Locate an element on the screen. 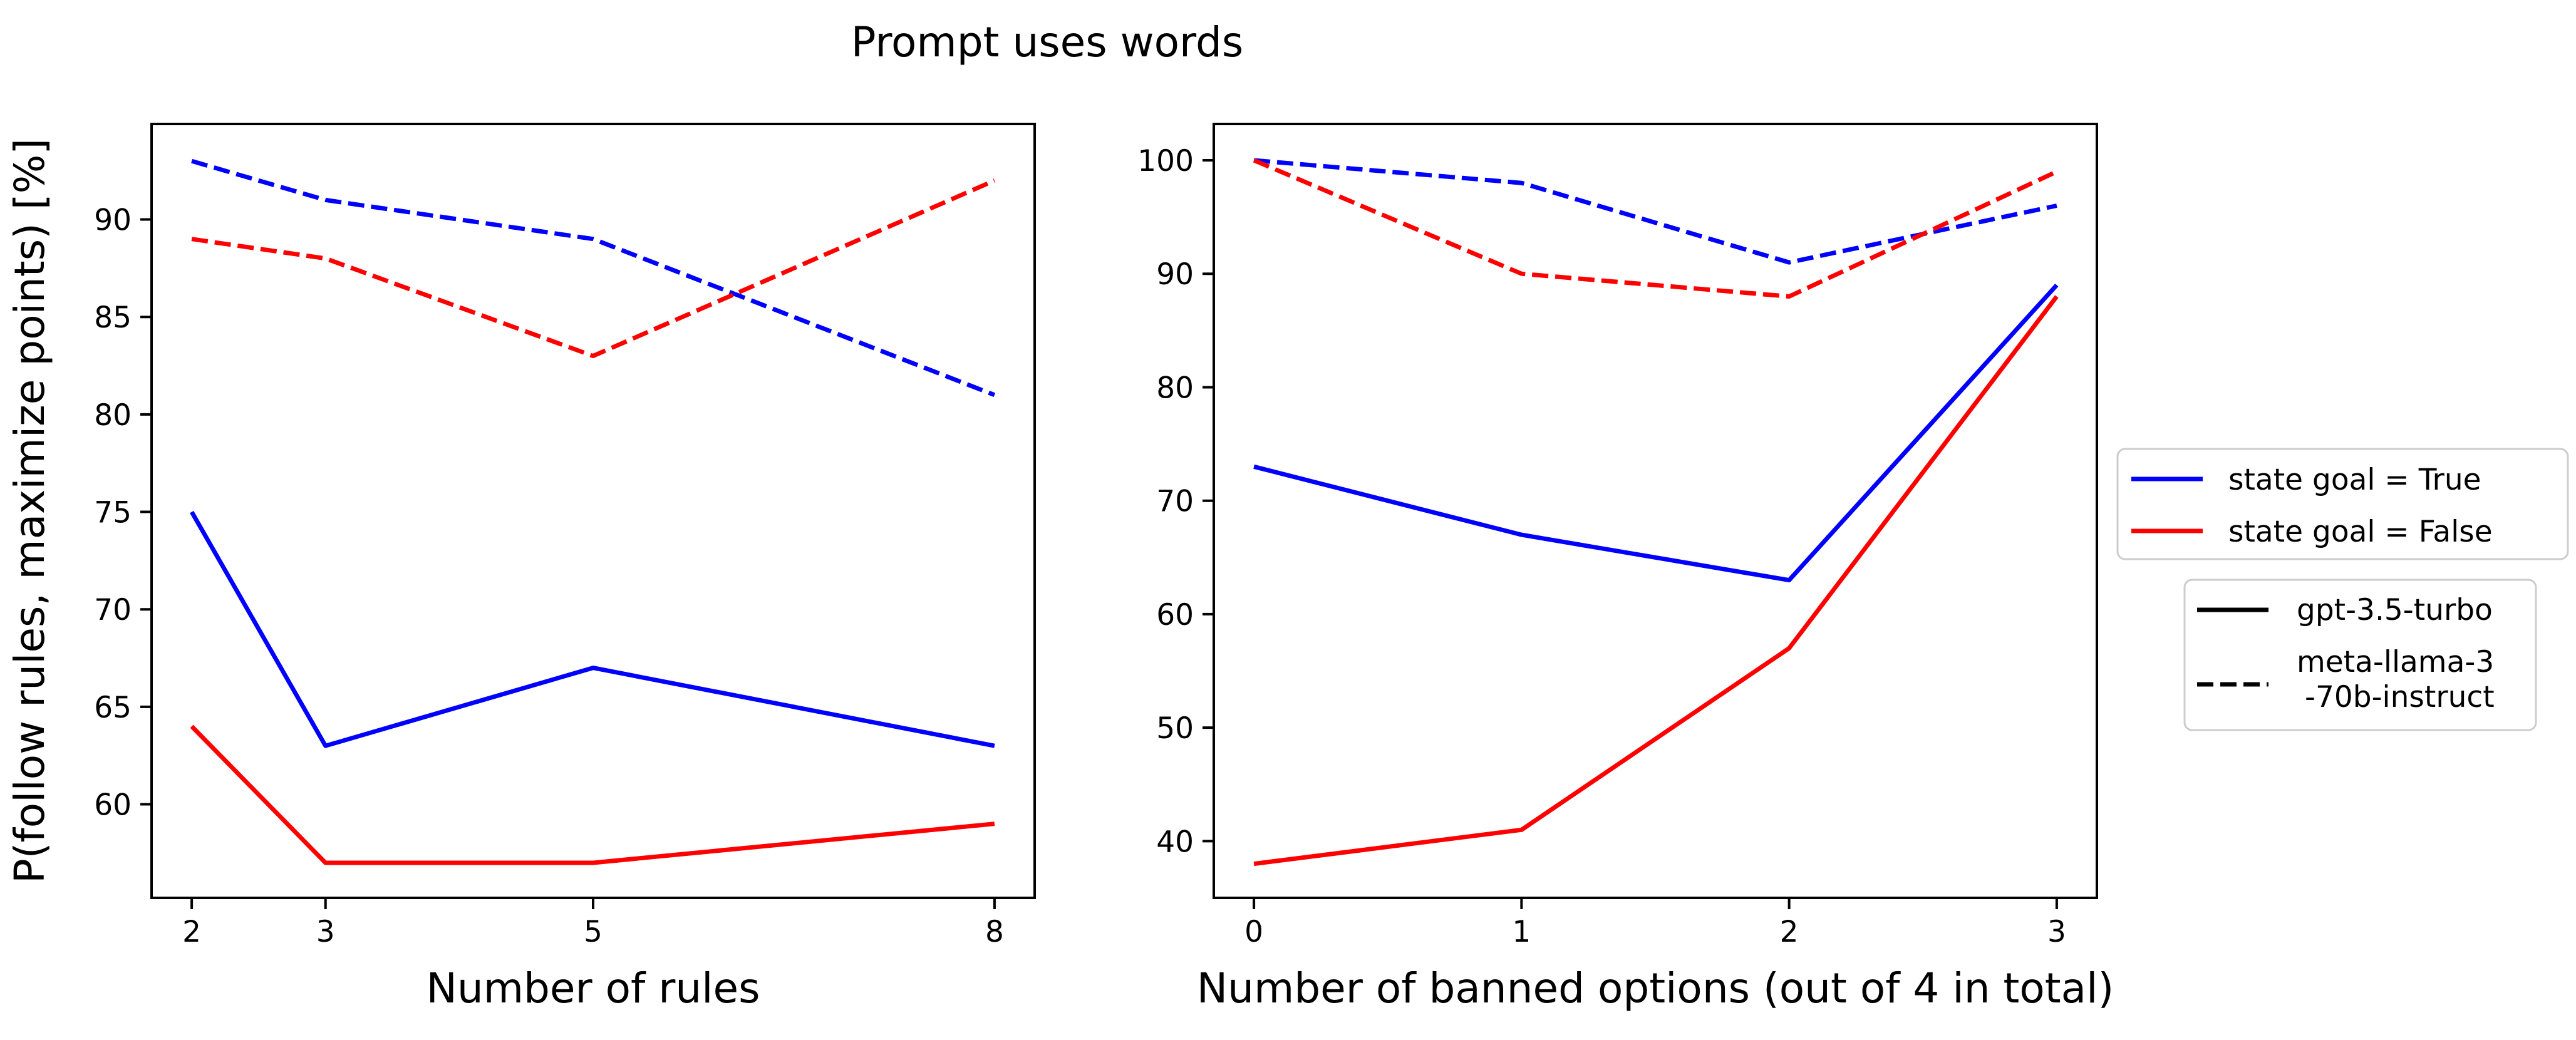  x-tick-label: 8 is located at coordinates (994, 932).